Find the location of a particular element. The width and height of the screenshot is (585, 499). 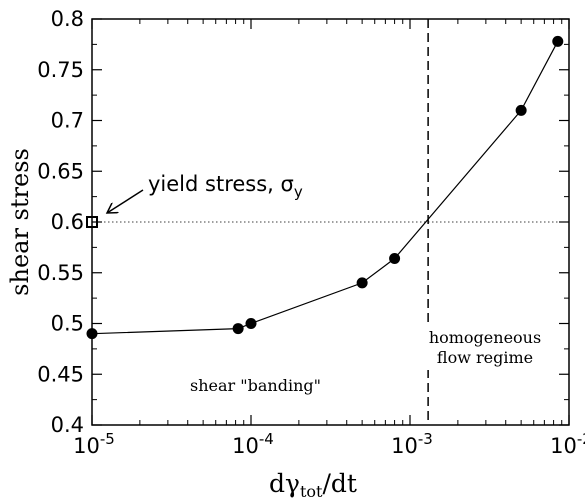

y-tick-label: 0.5 is located at coordinates (67, 324).